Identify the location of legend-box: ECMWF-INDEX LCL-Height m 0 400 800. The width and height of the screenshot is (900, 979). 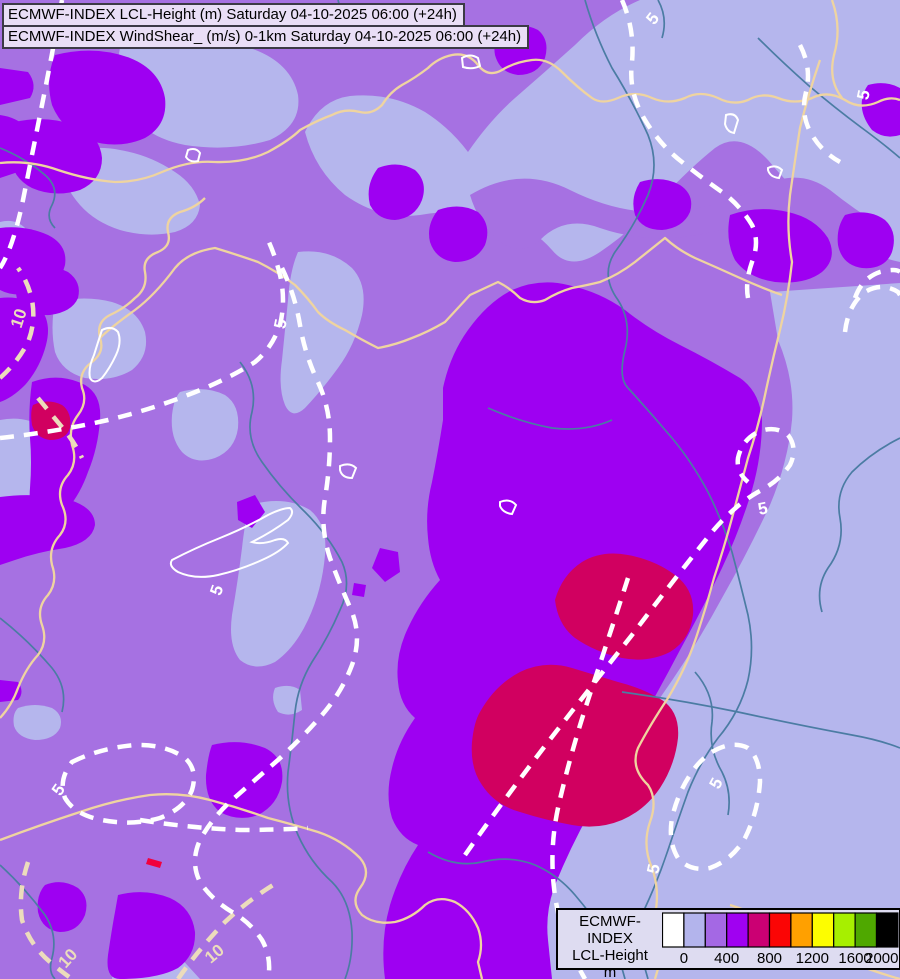
(728, 943).